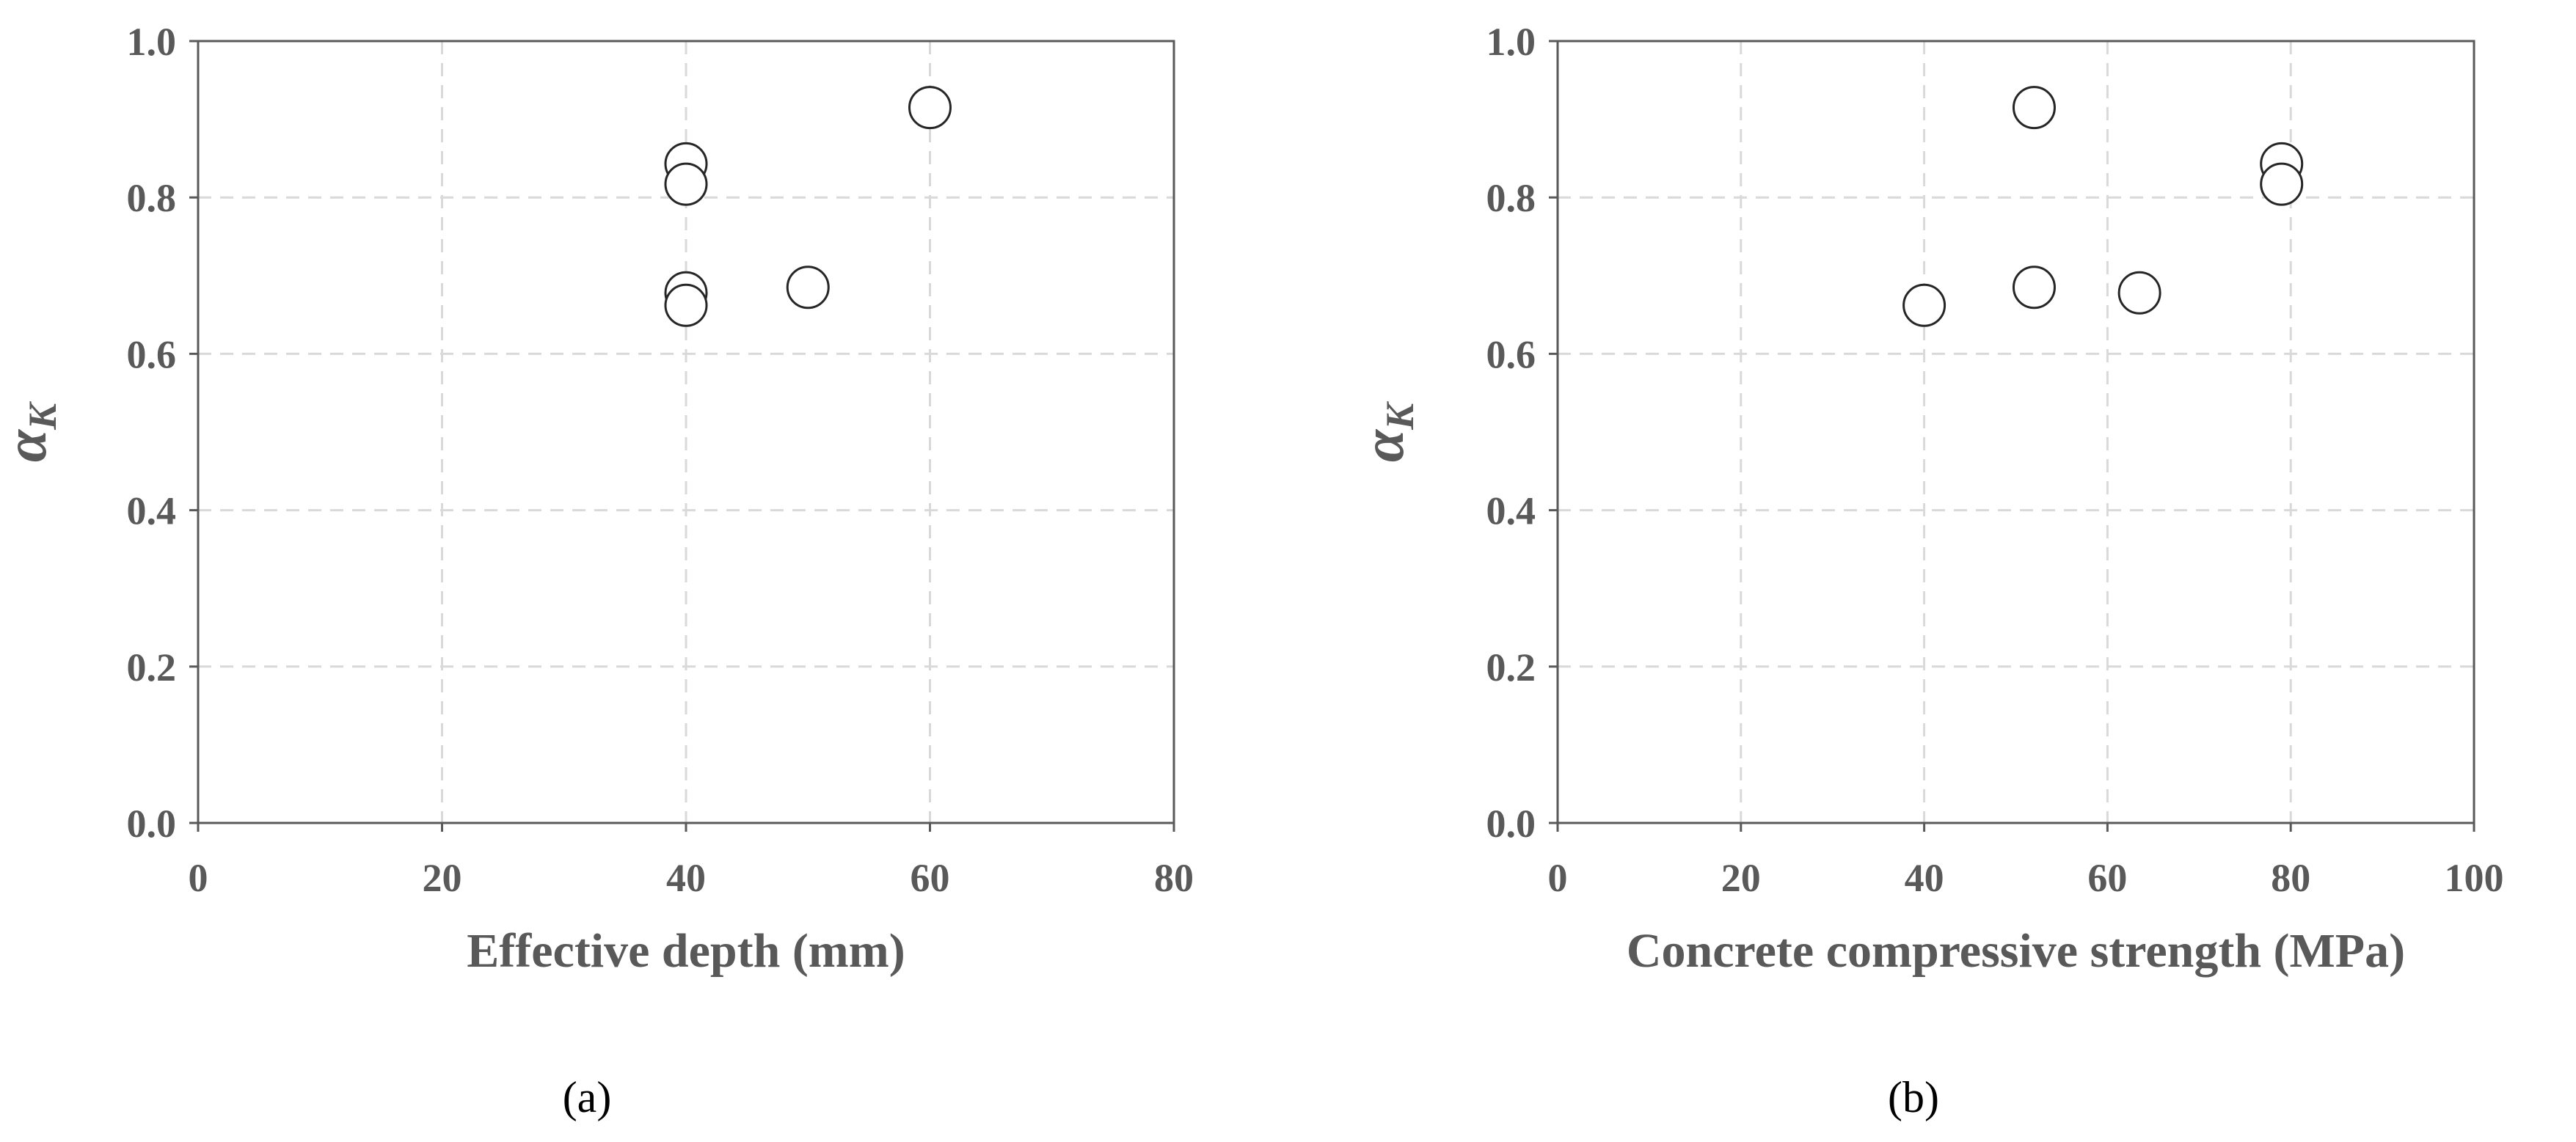  Describe the element at coordinates (588, 1097) in the screenshot. I see `panel-label: (a)` at that location.